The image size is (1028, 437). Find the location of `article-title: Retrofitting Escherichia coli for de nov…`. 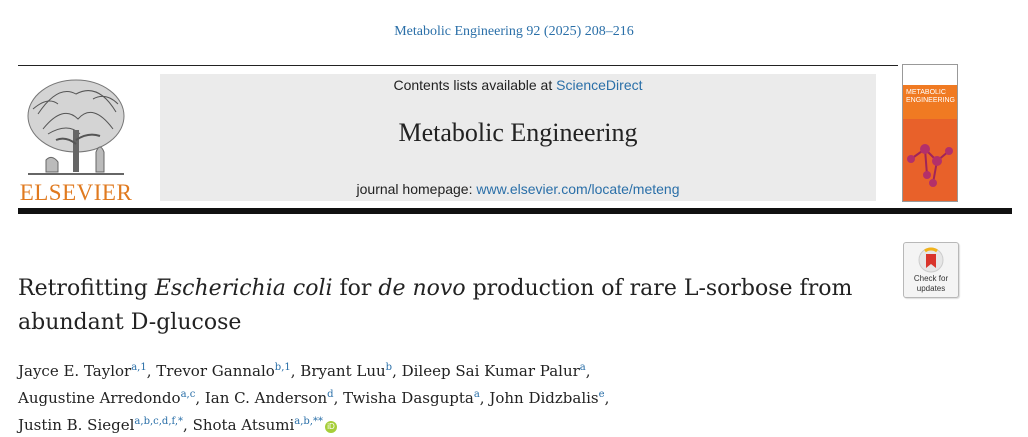

article-title: Retrofitting Escherichia coli for de nov… is located at coordinates (458, 306).